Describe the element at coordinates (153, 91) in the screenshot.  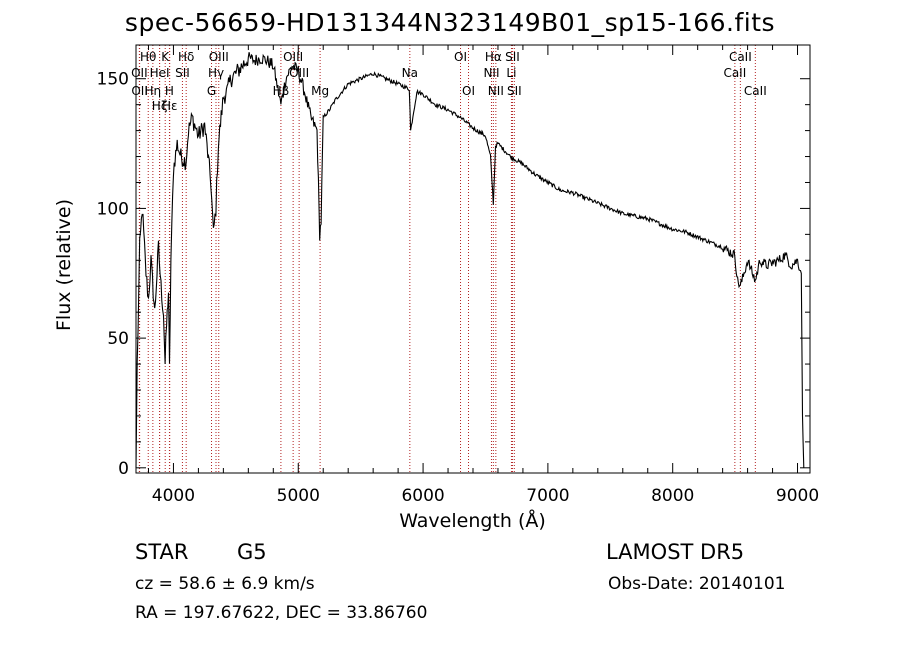
I see `spectral-line-label: Hη` at that location.